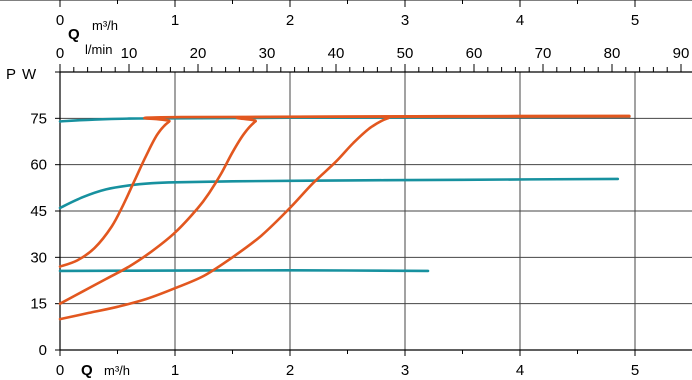 Image resolution: width=692 pixels, height=380 pixels. I want to click on x-tick-label: 0, so click(60, 370).